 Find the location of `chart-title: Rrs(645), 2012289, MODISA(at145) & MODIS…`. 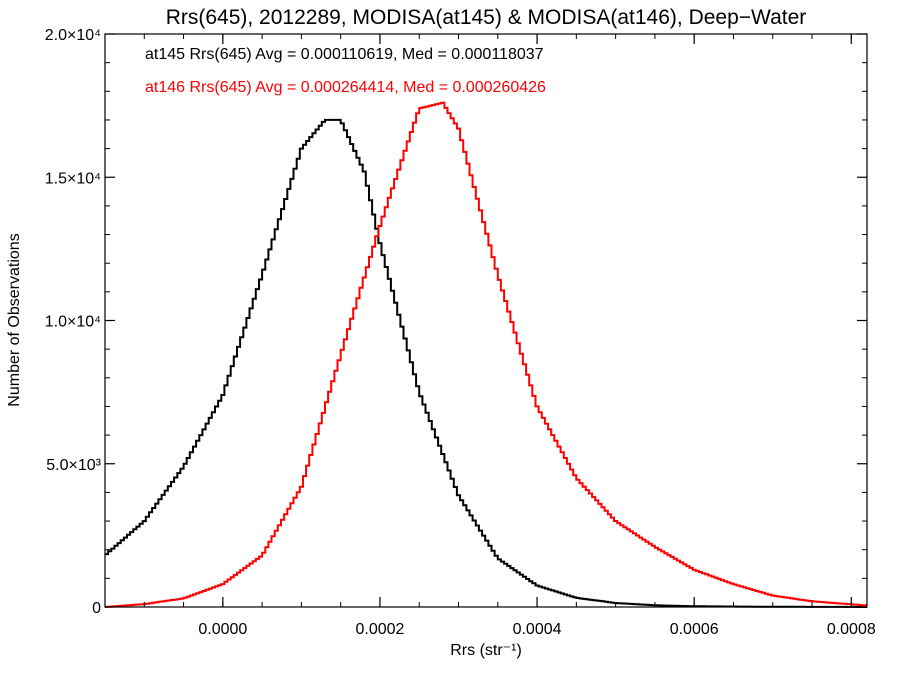

chart-title: Rrs(645), 2012289, MODISA(at145) & MODIS… is located at coordinates (486, 17).